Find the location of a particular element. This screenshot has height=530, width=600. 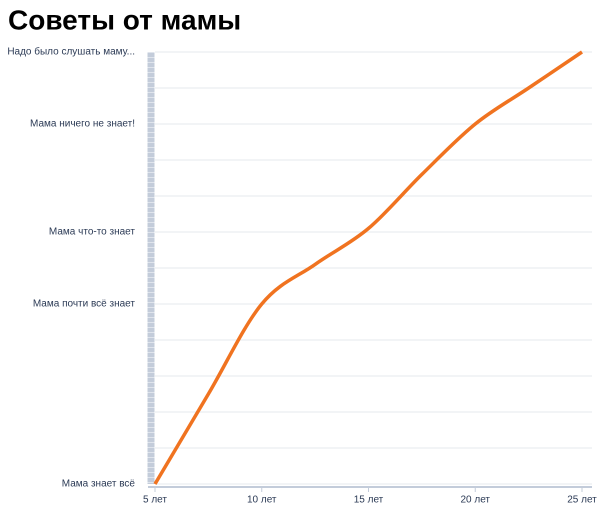

x-tick-label: 5 лет is located at coordinates (155, 500).